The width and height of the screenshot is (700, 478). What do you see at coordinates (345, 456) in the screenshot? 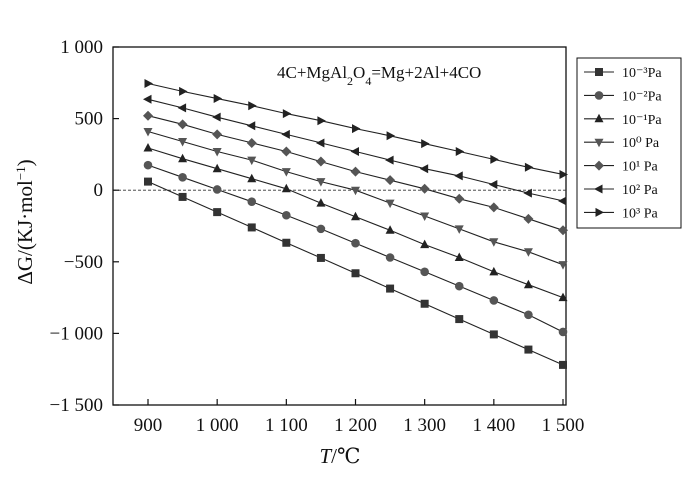
I see `x-axis-unit: /℃` at bounding box center [345, 456].